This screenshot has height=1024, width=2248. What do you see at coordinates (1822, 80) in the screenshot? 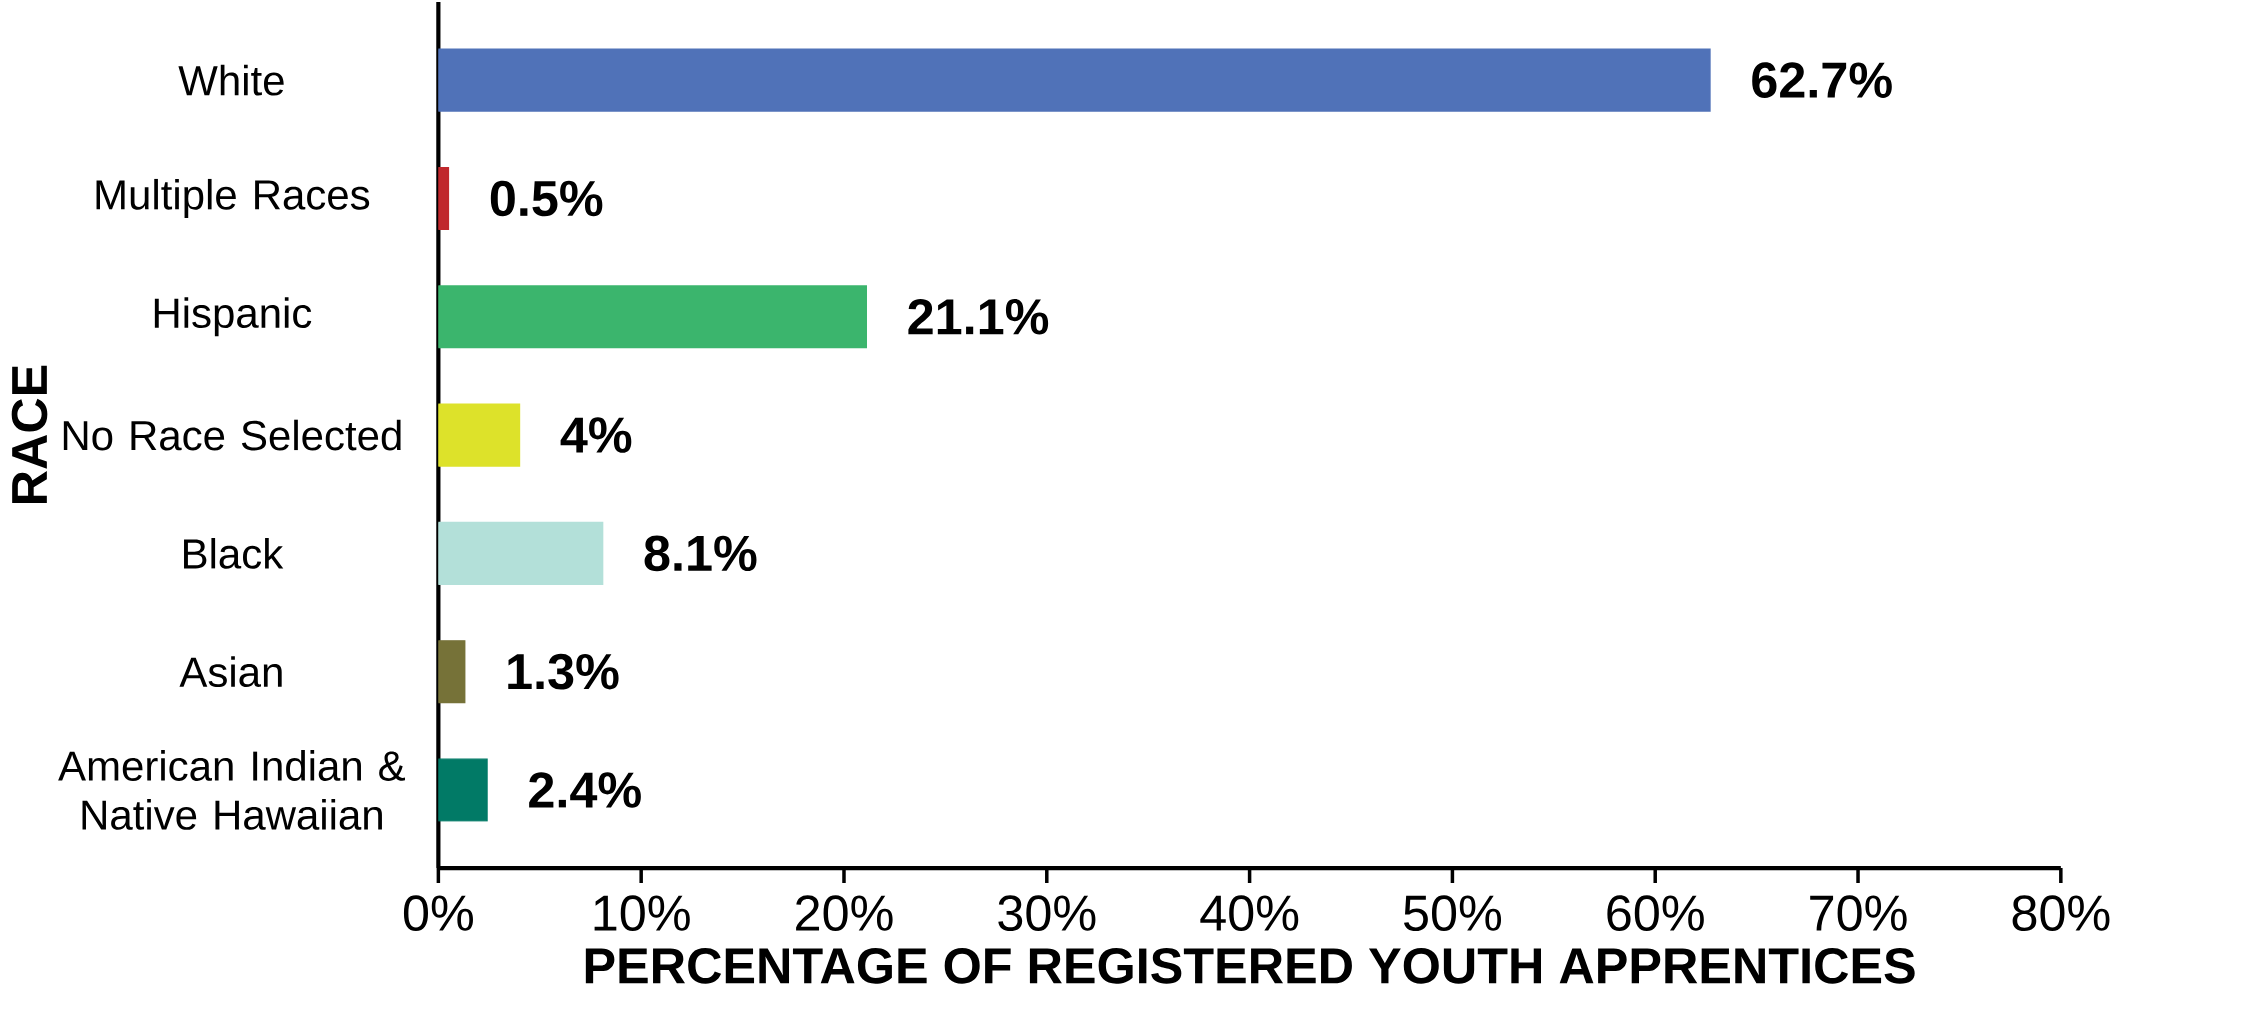
I see `data-label: 62.7%` at bounding box center [1822, 80].